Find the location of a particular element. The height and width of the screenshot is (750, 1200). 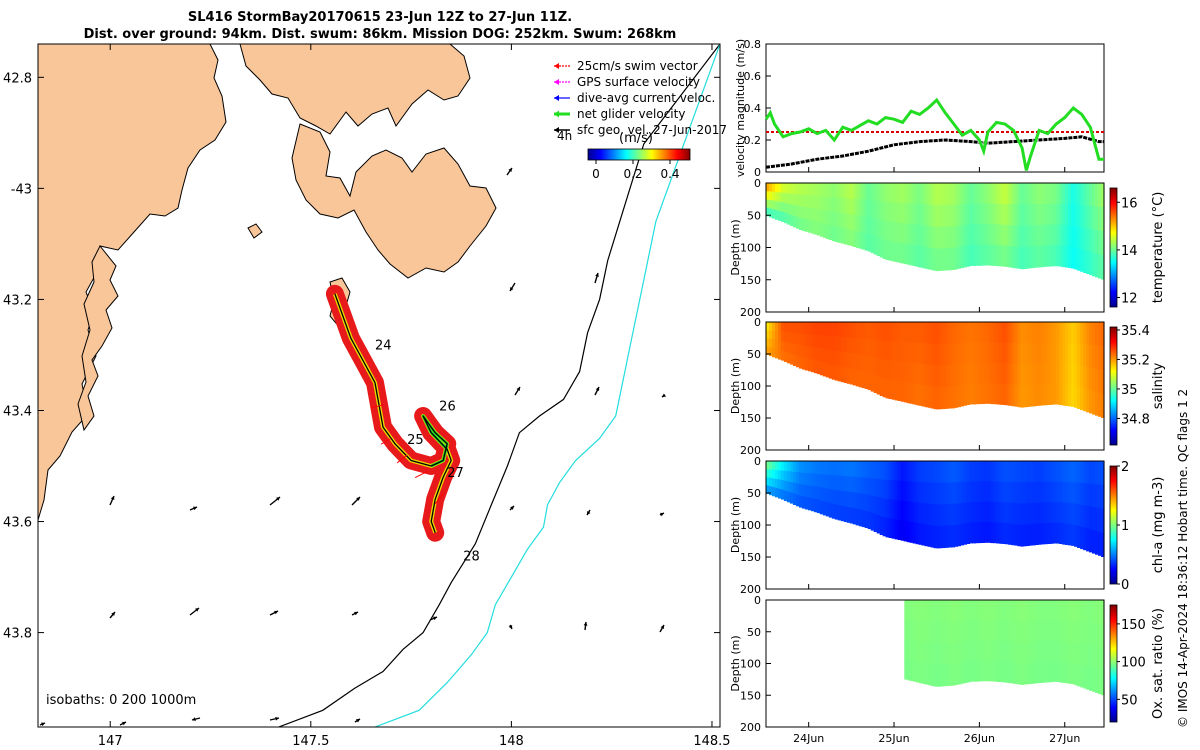

legend-dive-avg-label: dive-avg current veloc. is located at coordinates (646, 98).